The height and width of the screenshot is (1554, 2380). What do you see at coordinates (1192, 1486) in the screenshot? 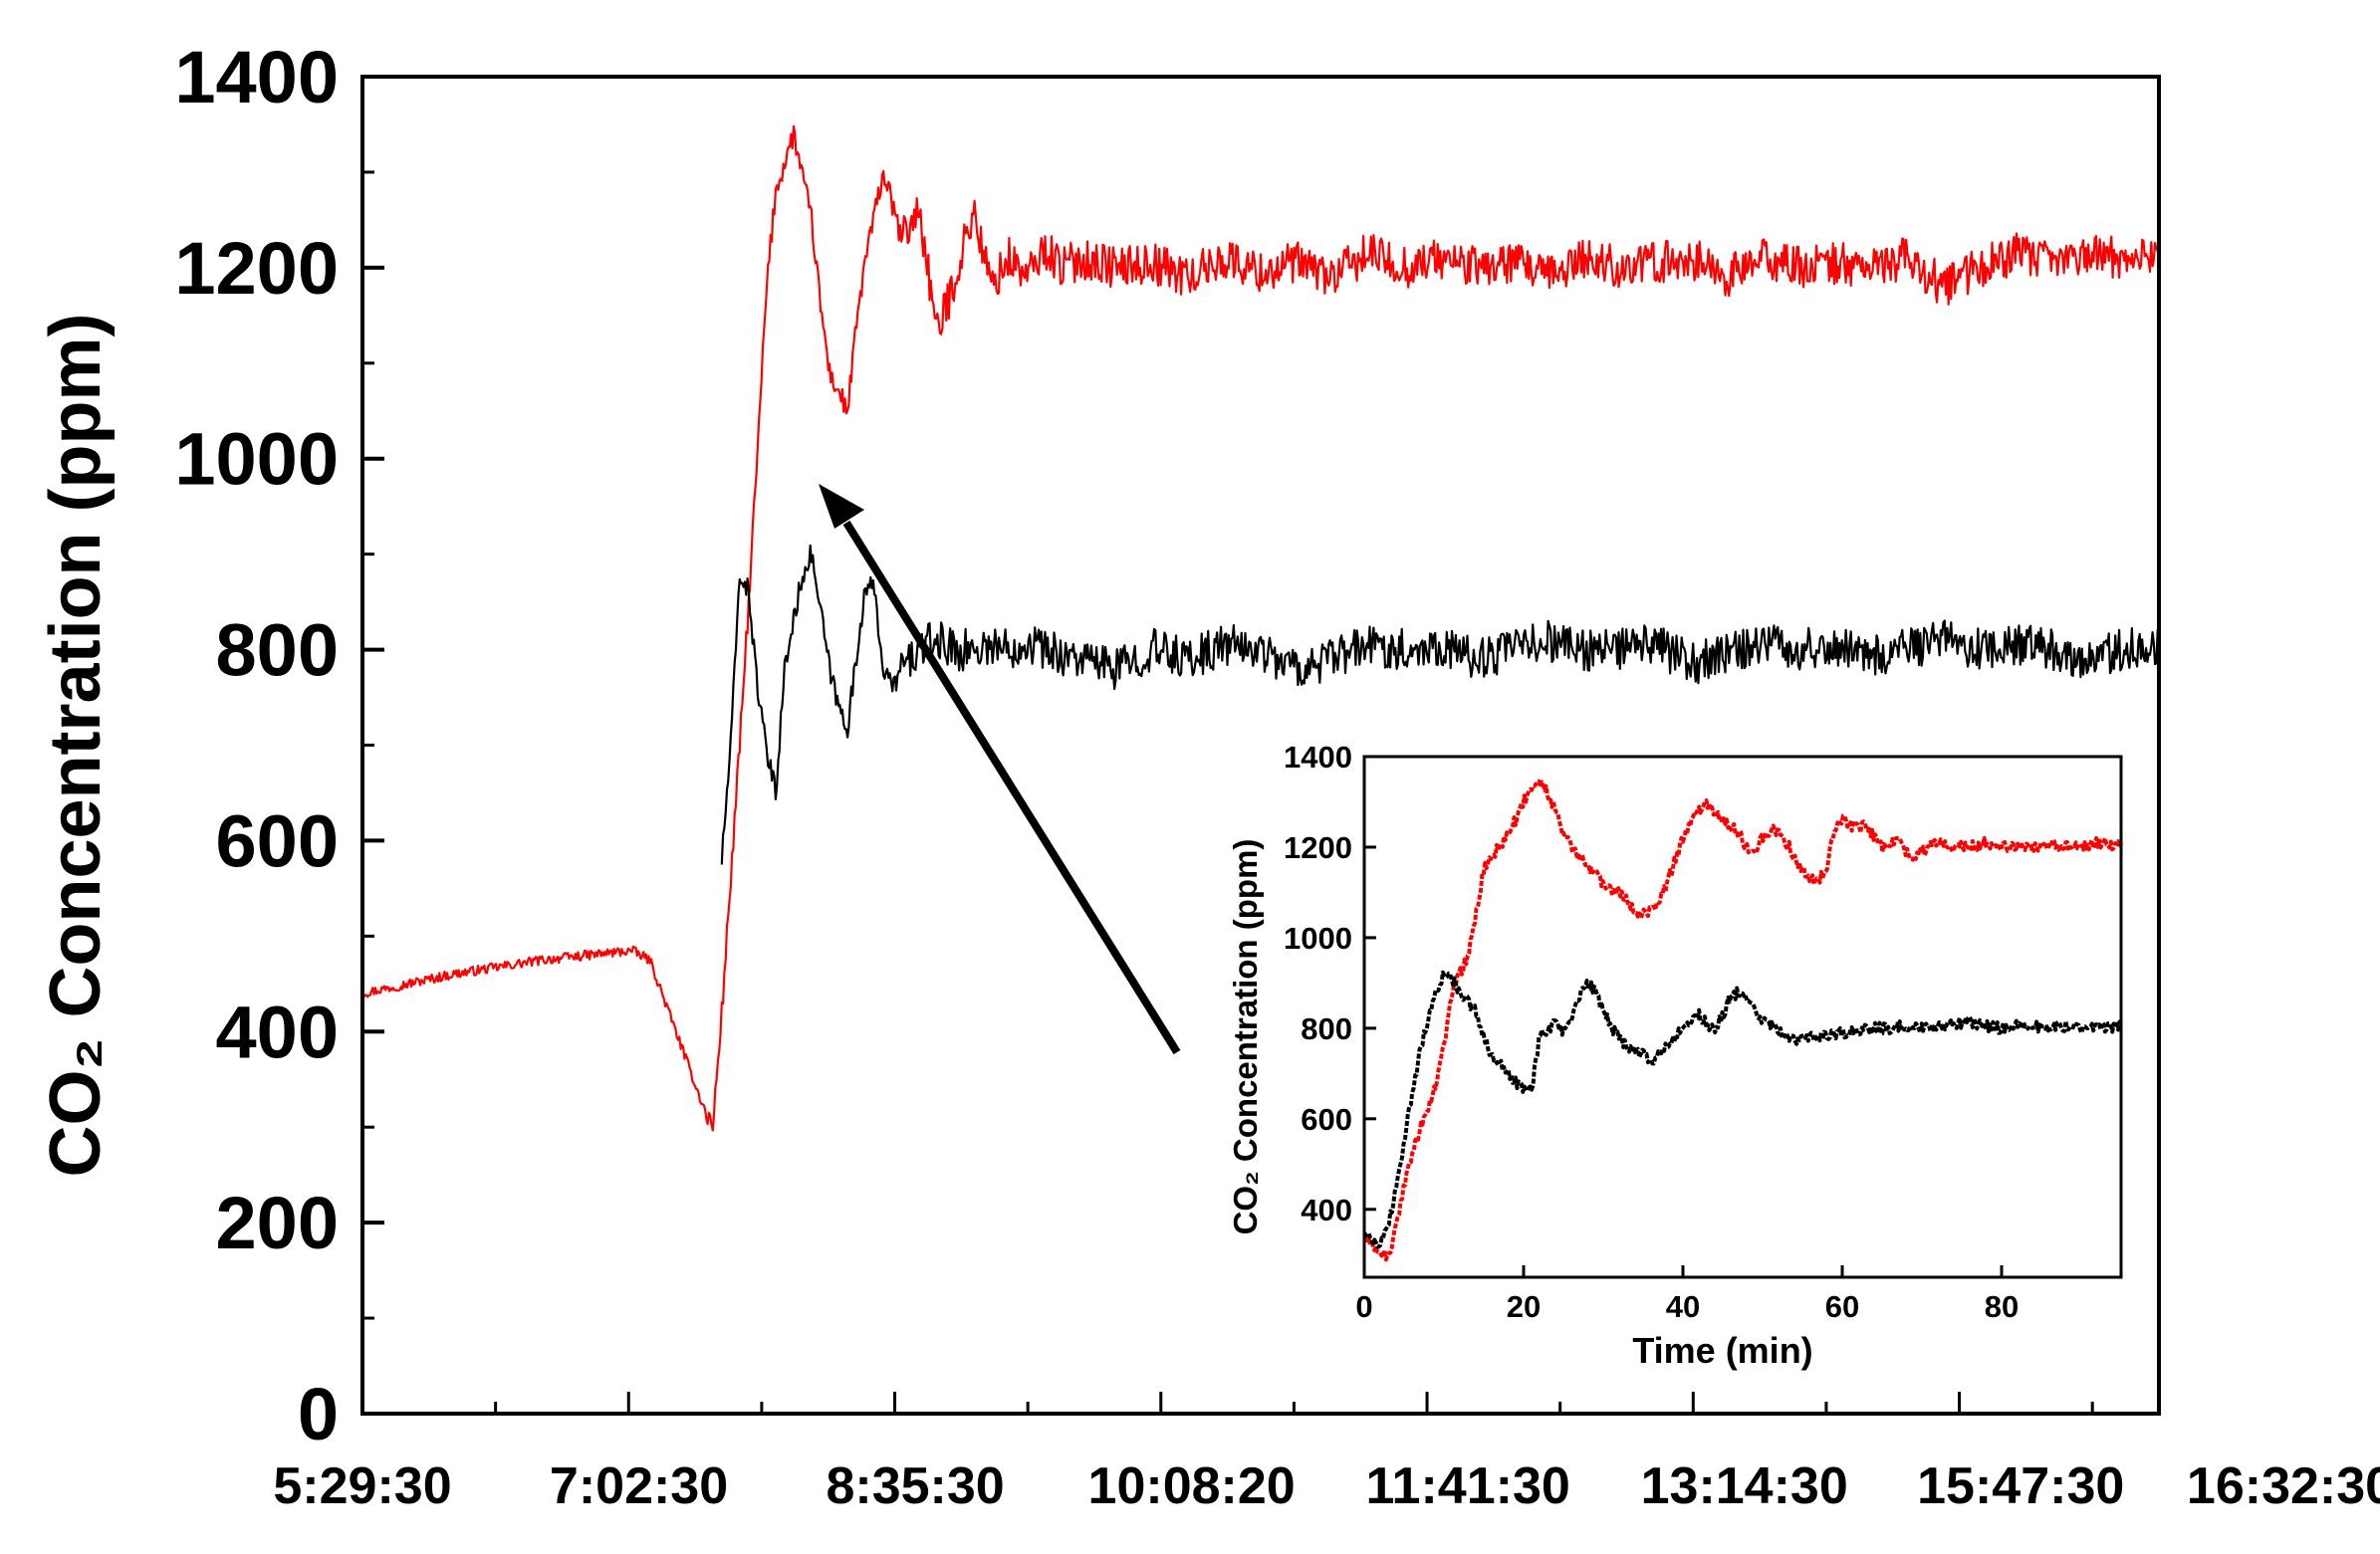
I see `main-x-tick-label: 10:08:20` at bounding box center [1192, 1486].